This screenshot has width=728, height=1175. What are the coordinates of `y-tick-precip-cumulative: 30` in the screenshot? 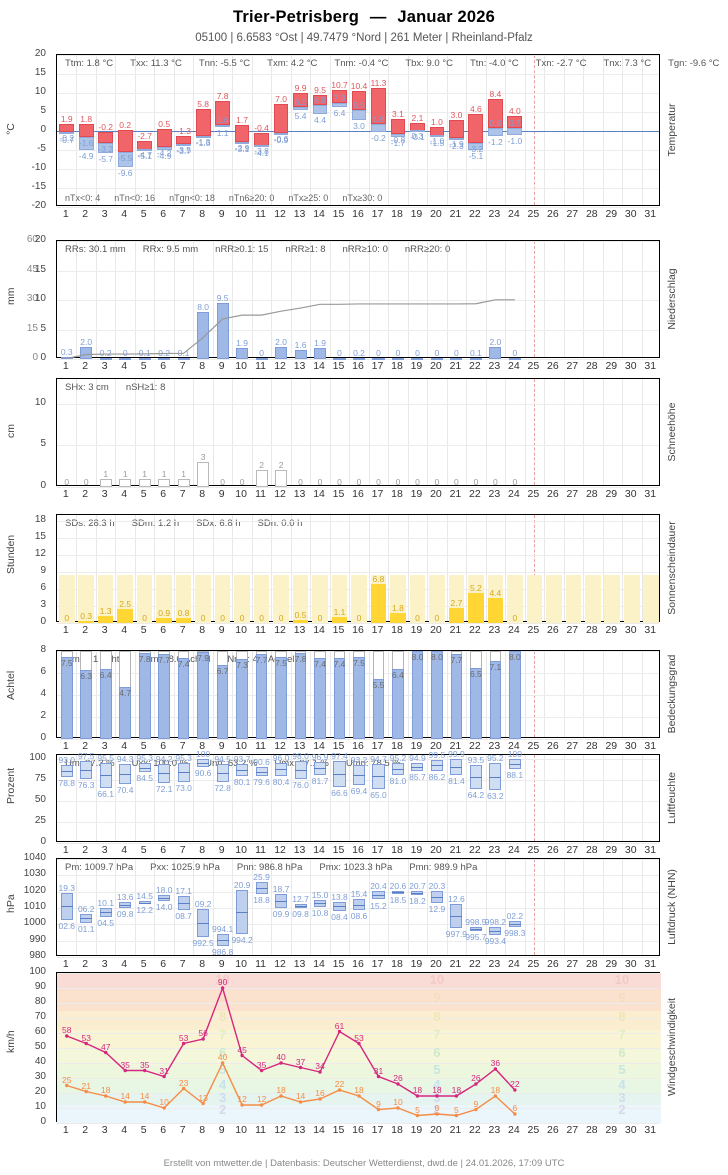 It's located at (32, 298).